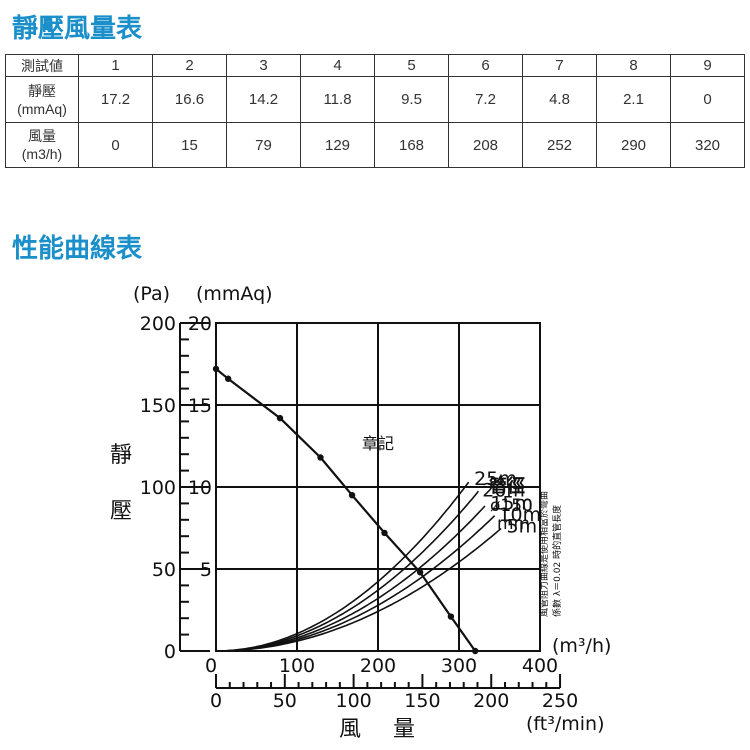 The width and height of the screenshot is (750, 750). I want to click on m3h-tick-label: 400, so click(540, 666).